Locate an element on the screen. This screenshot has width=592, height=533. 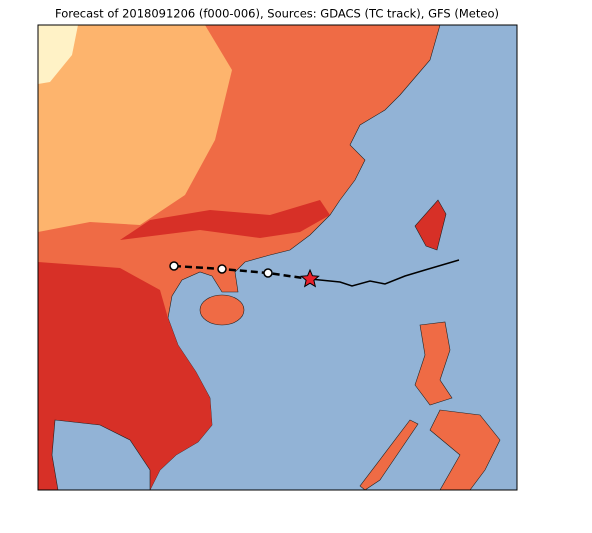
taiwan is located at coordinates (430, 225).